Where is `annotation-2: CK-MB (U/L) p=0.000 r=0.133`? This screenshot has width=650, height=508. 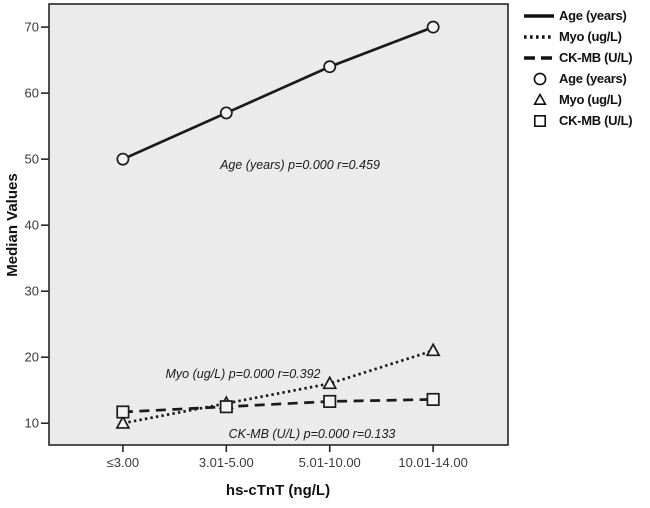 annotation-2: CK-MB (U/L) p=0.000 r=0.133 is located at coordinates (312, 434).